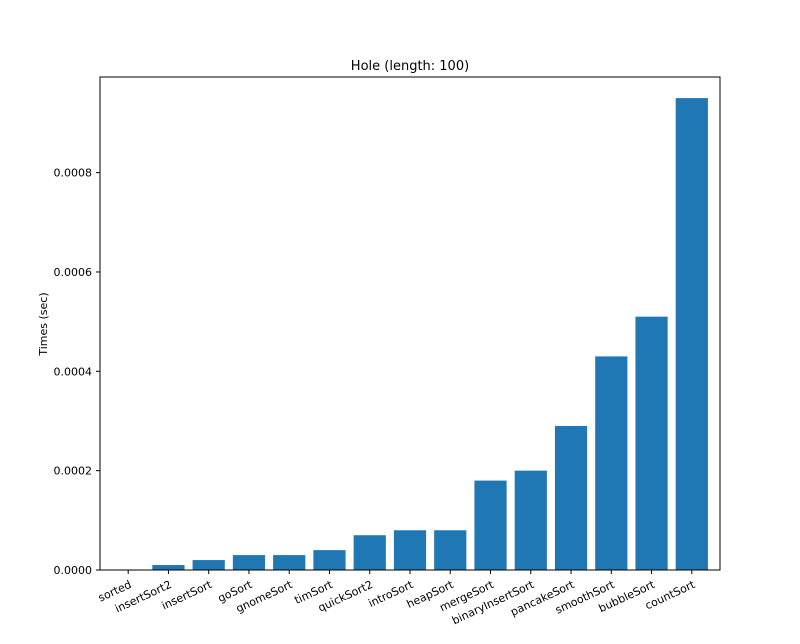 This screenshot has height=644, width=800. I want to click on bar-mergeSort, so click(490, 525).